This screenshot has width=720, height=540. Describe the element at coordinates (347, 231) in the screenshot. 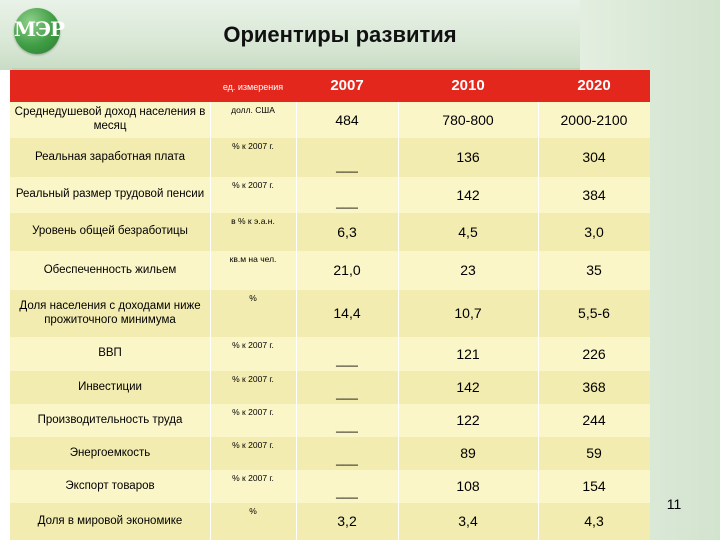

I see `row-value-2007: 6,3` at that location.